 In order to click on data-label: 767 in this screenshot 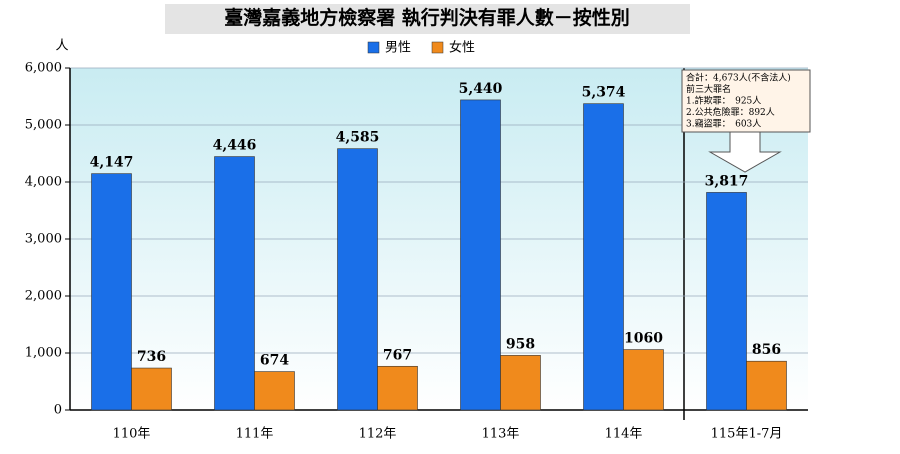, I will do `click(397, 355)`.